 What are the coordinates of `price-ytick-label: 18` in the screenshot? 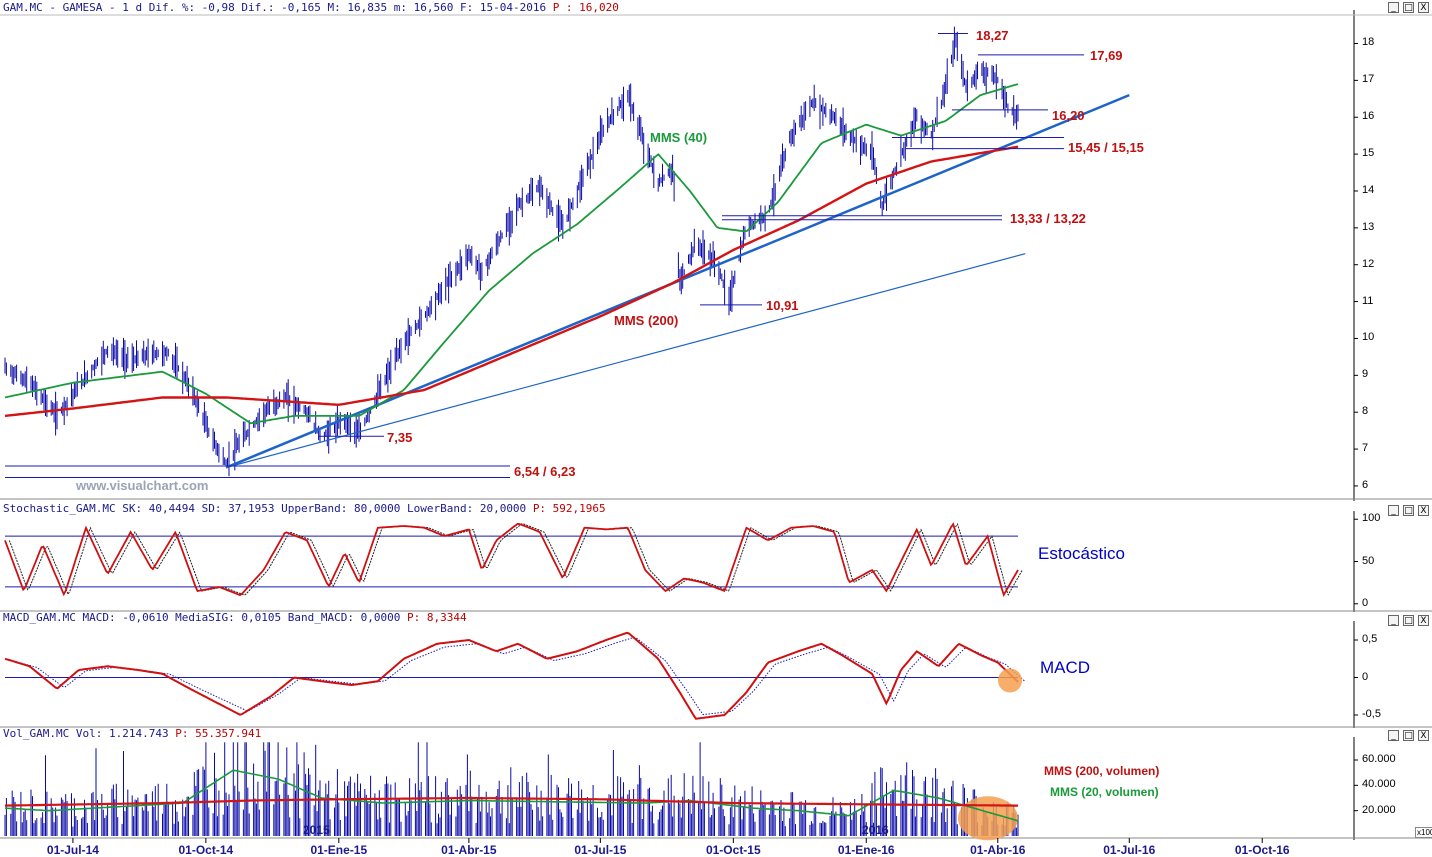 It's located at (1368, 42).